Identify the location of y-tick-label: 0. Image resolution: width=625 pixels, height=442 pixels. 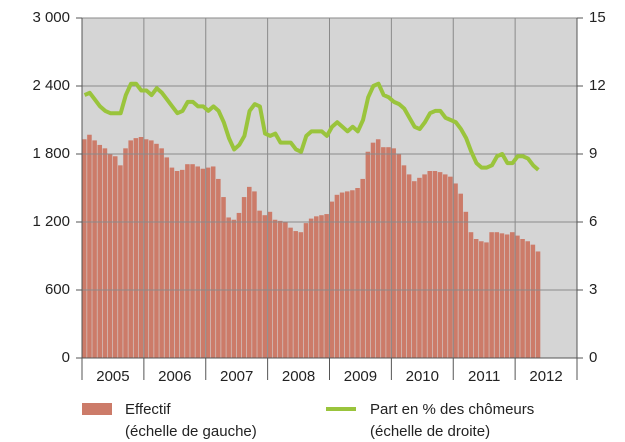
(66, 357).